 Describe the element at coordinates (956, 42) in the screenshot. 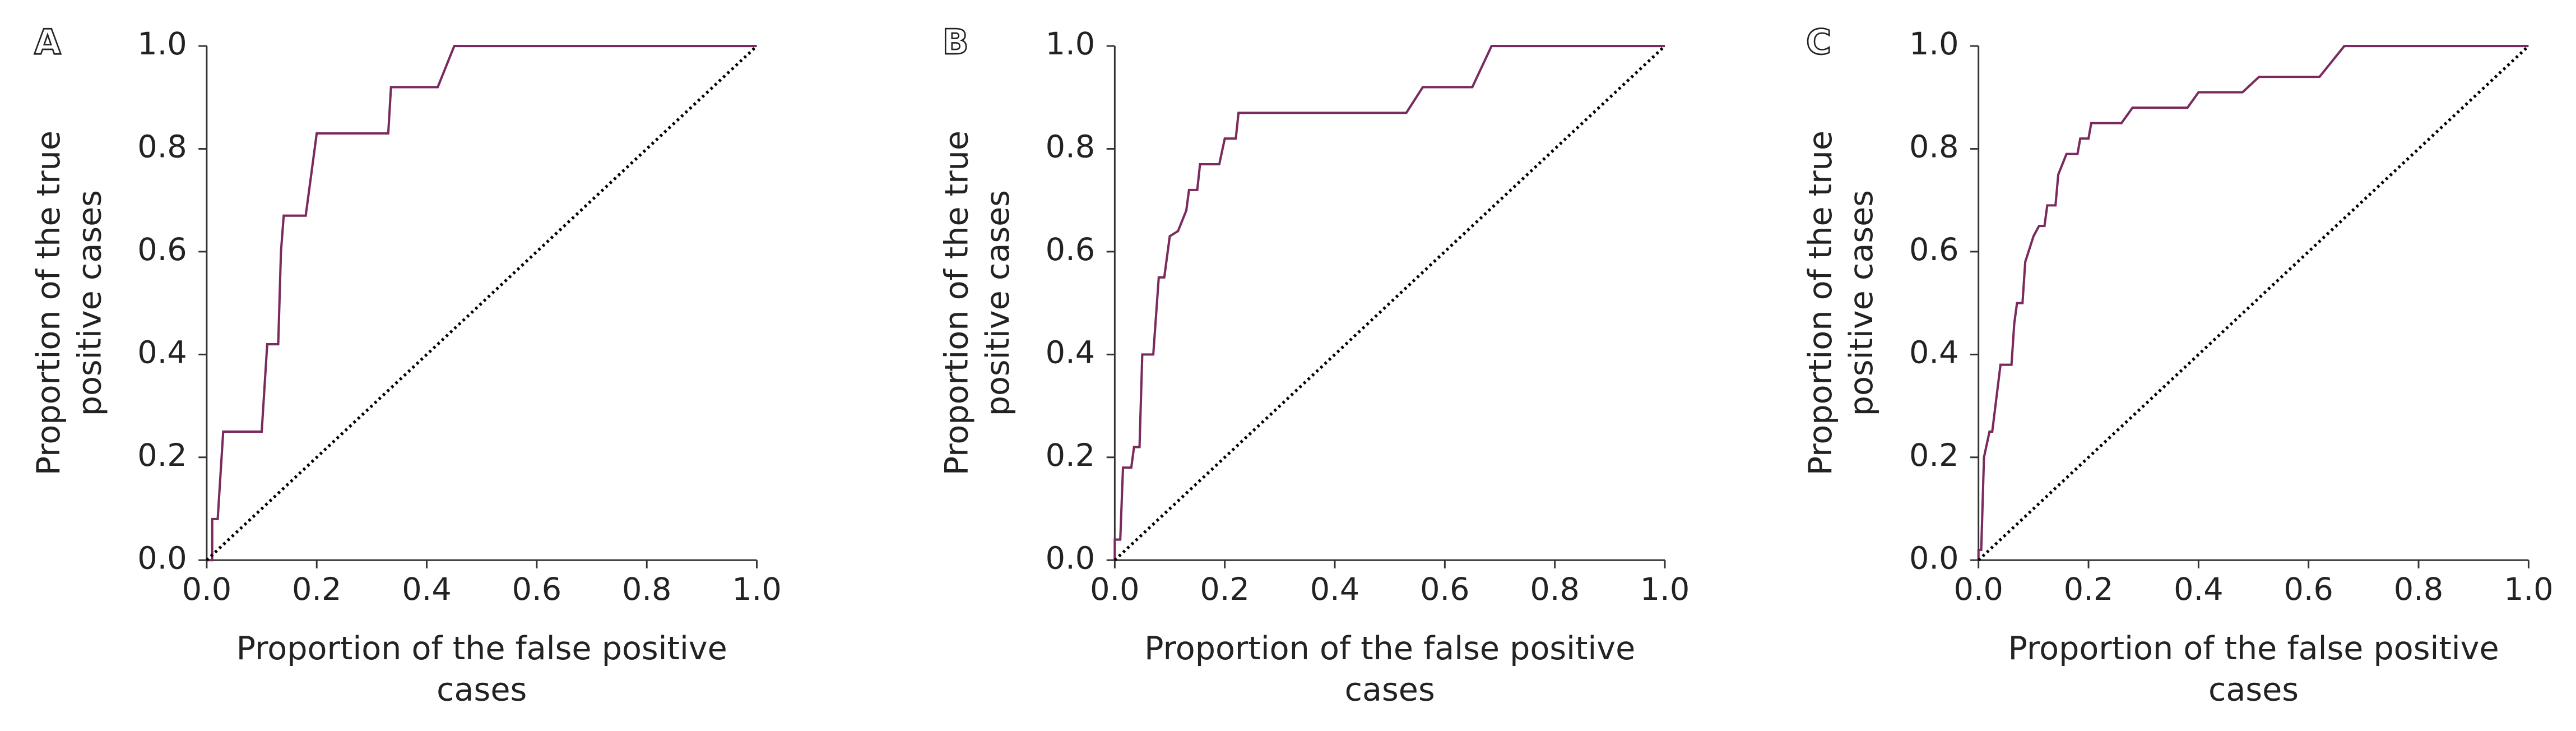

I see `panel-label: B` at that location.